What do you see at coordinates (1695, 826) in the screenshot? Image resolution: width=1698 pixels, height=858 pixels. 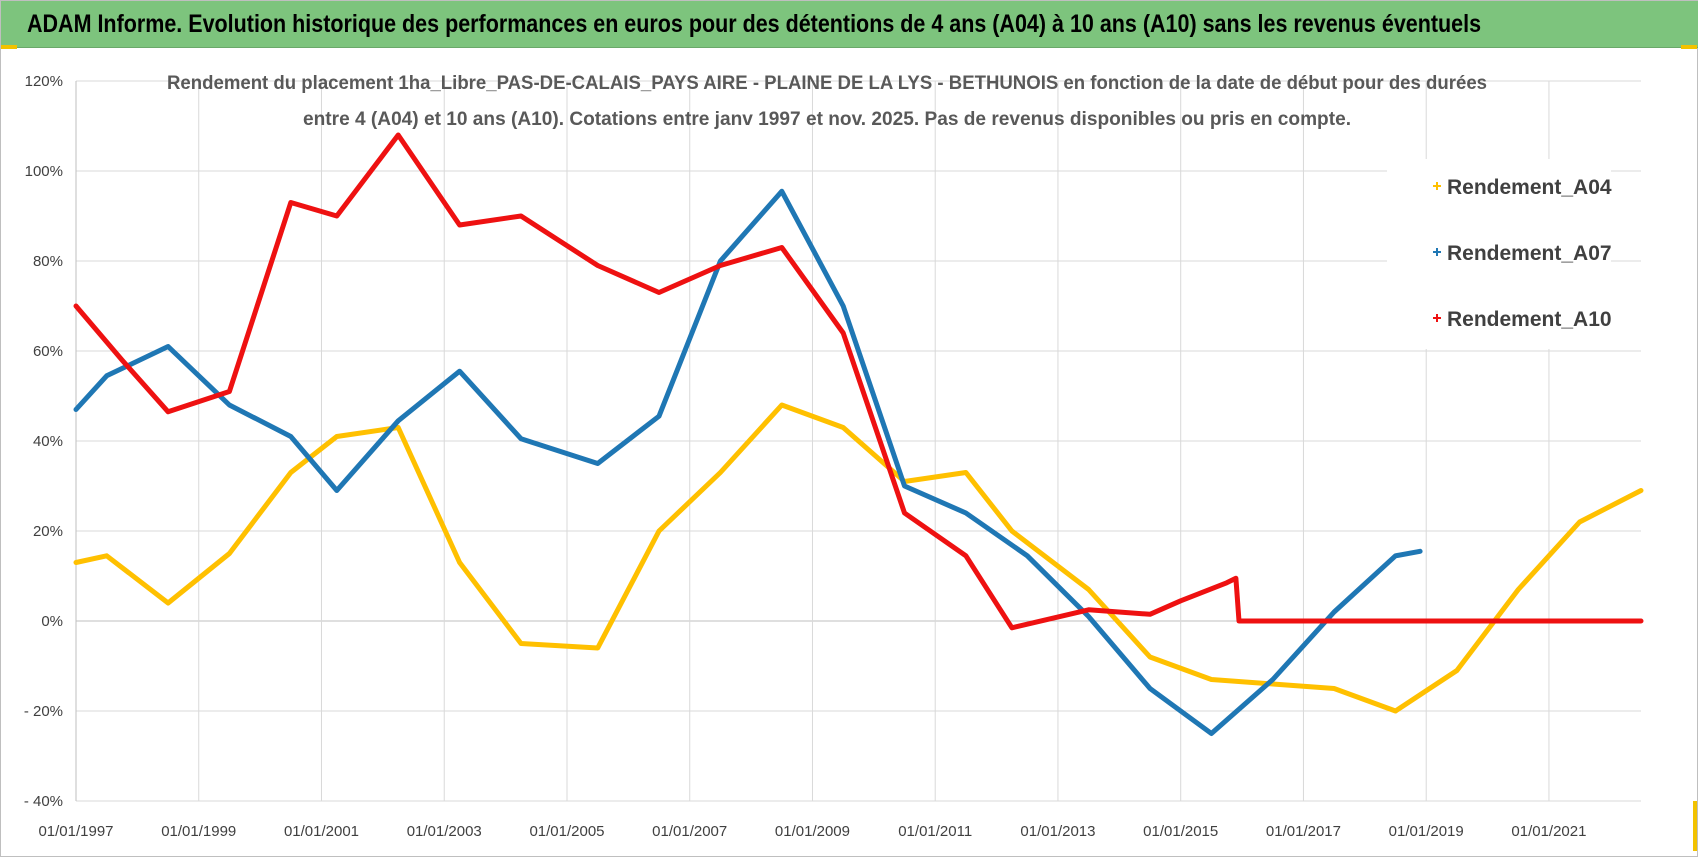 I see `corner-marker-bottom-right` at bounding box center [1695, 826].